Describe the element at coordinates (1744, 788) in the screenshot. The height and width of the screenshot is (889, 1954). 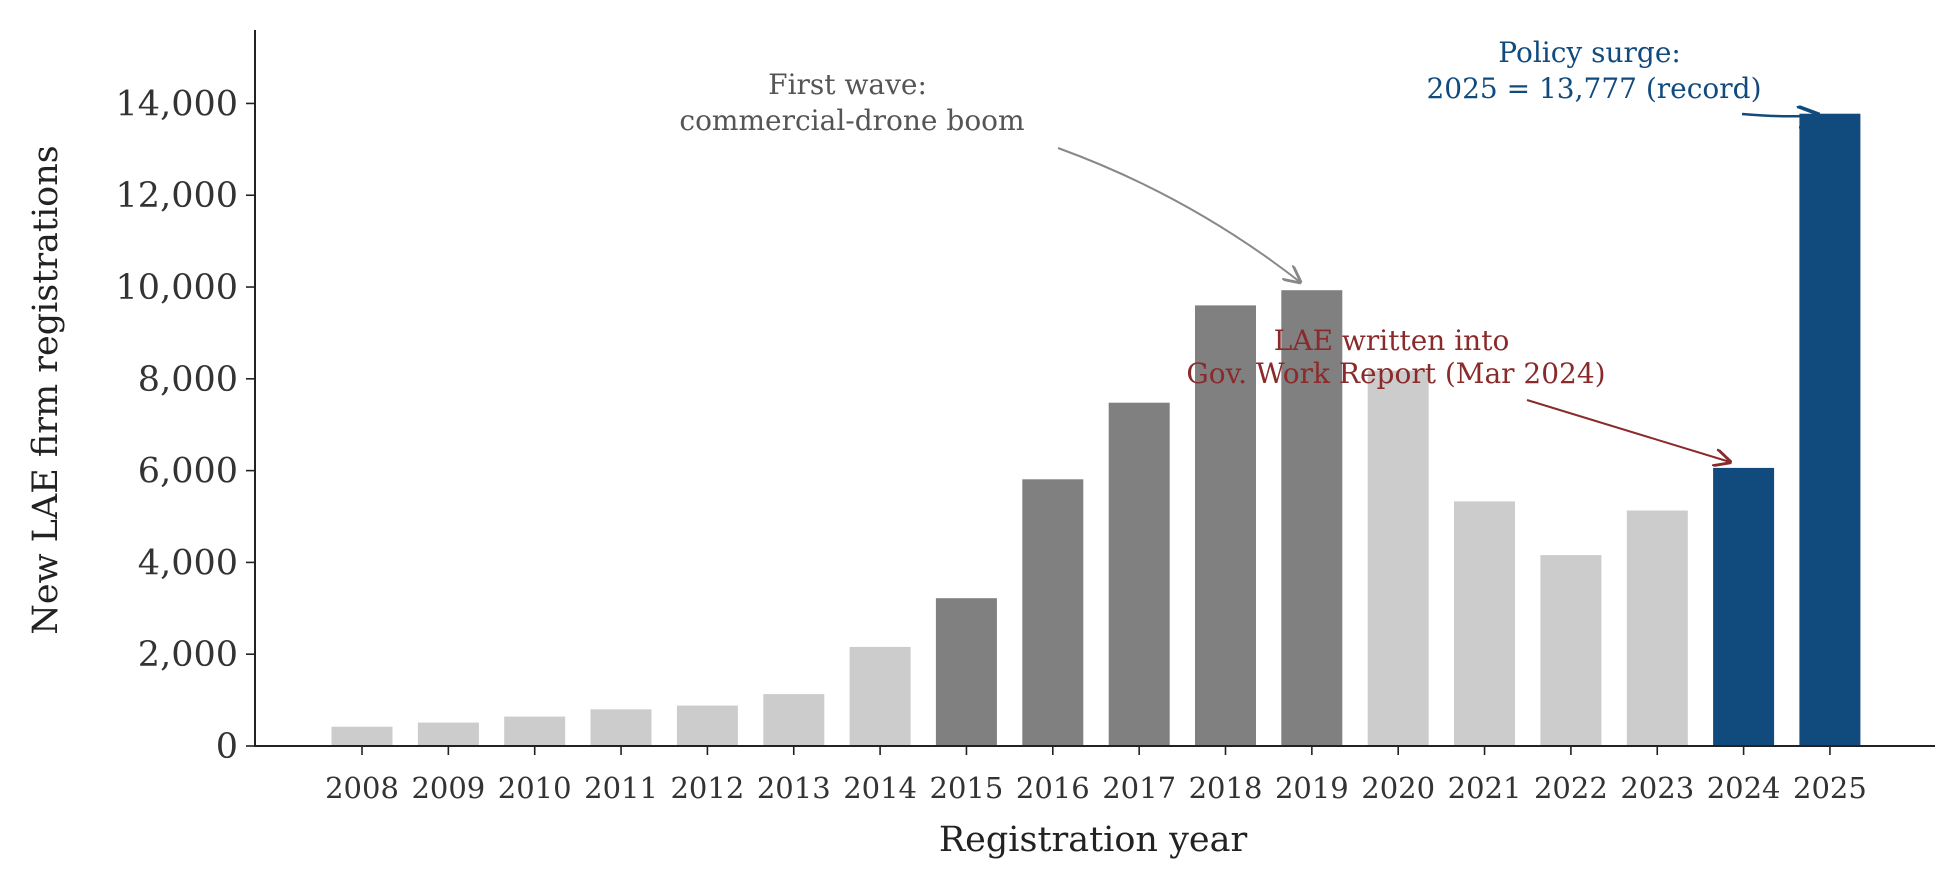
I see `x-tick-label-2024: 2024` at that location.